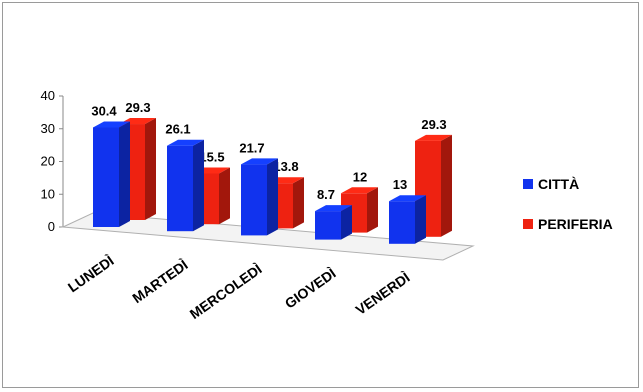 This screenshot has width=643, height=392. Describe the element at coordinates (346, 222) in the screenshot. I see `citta-bar-3-side` at that location.